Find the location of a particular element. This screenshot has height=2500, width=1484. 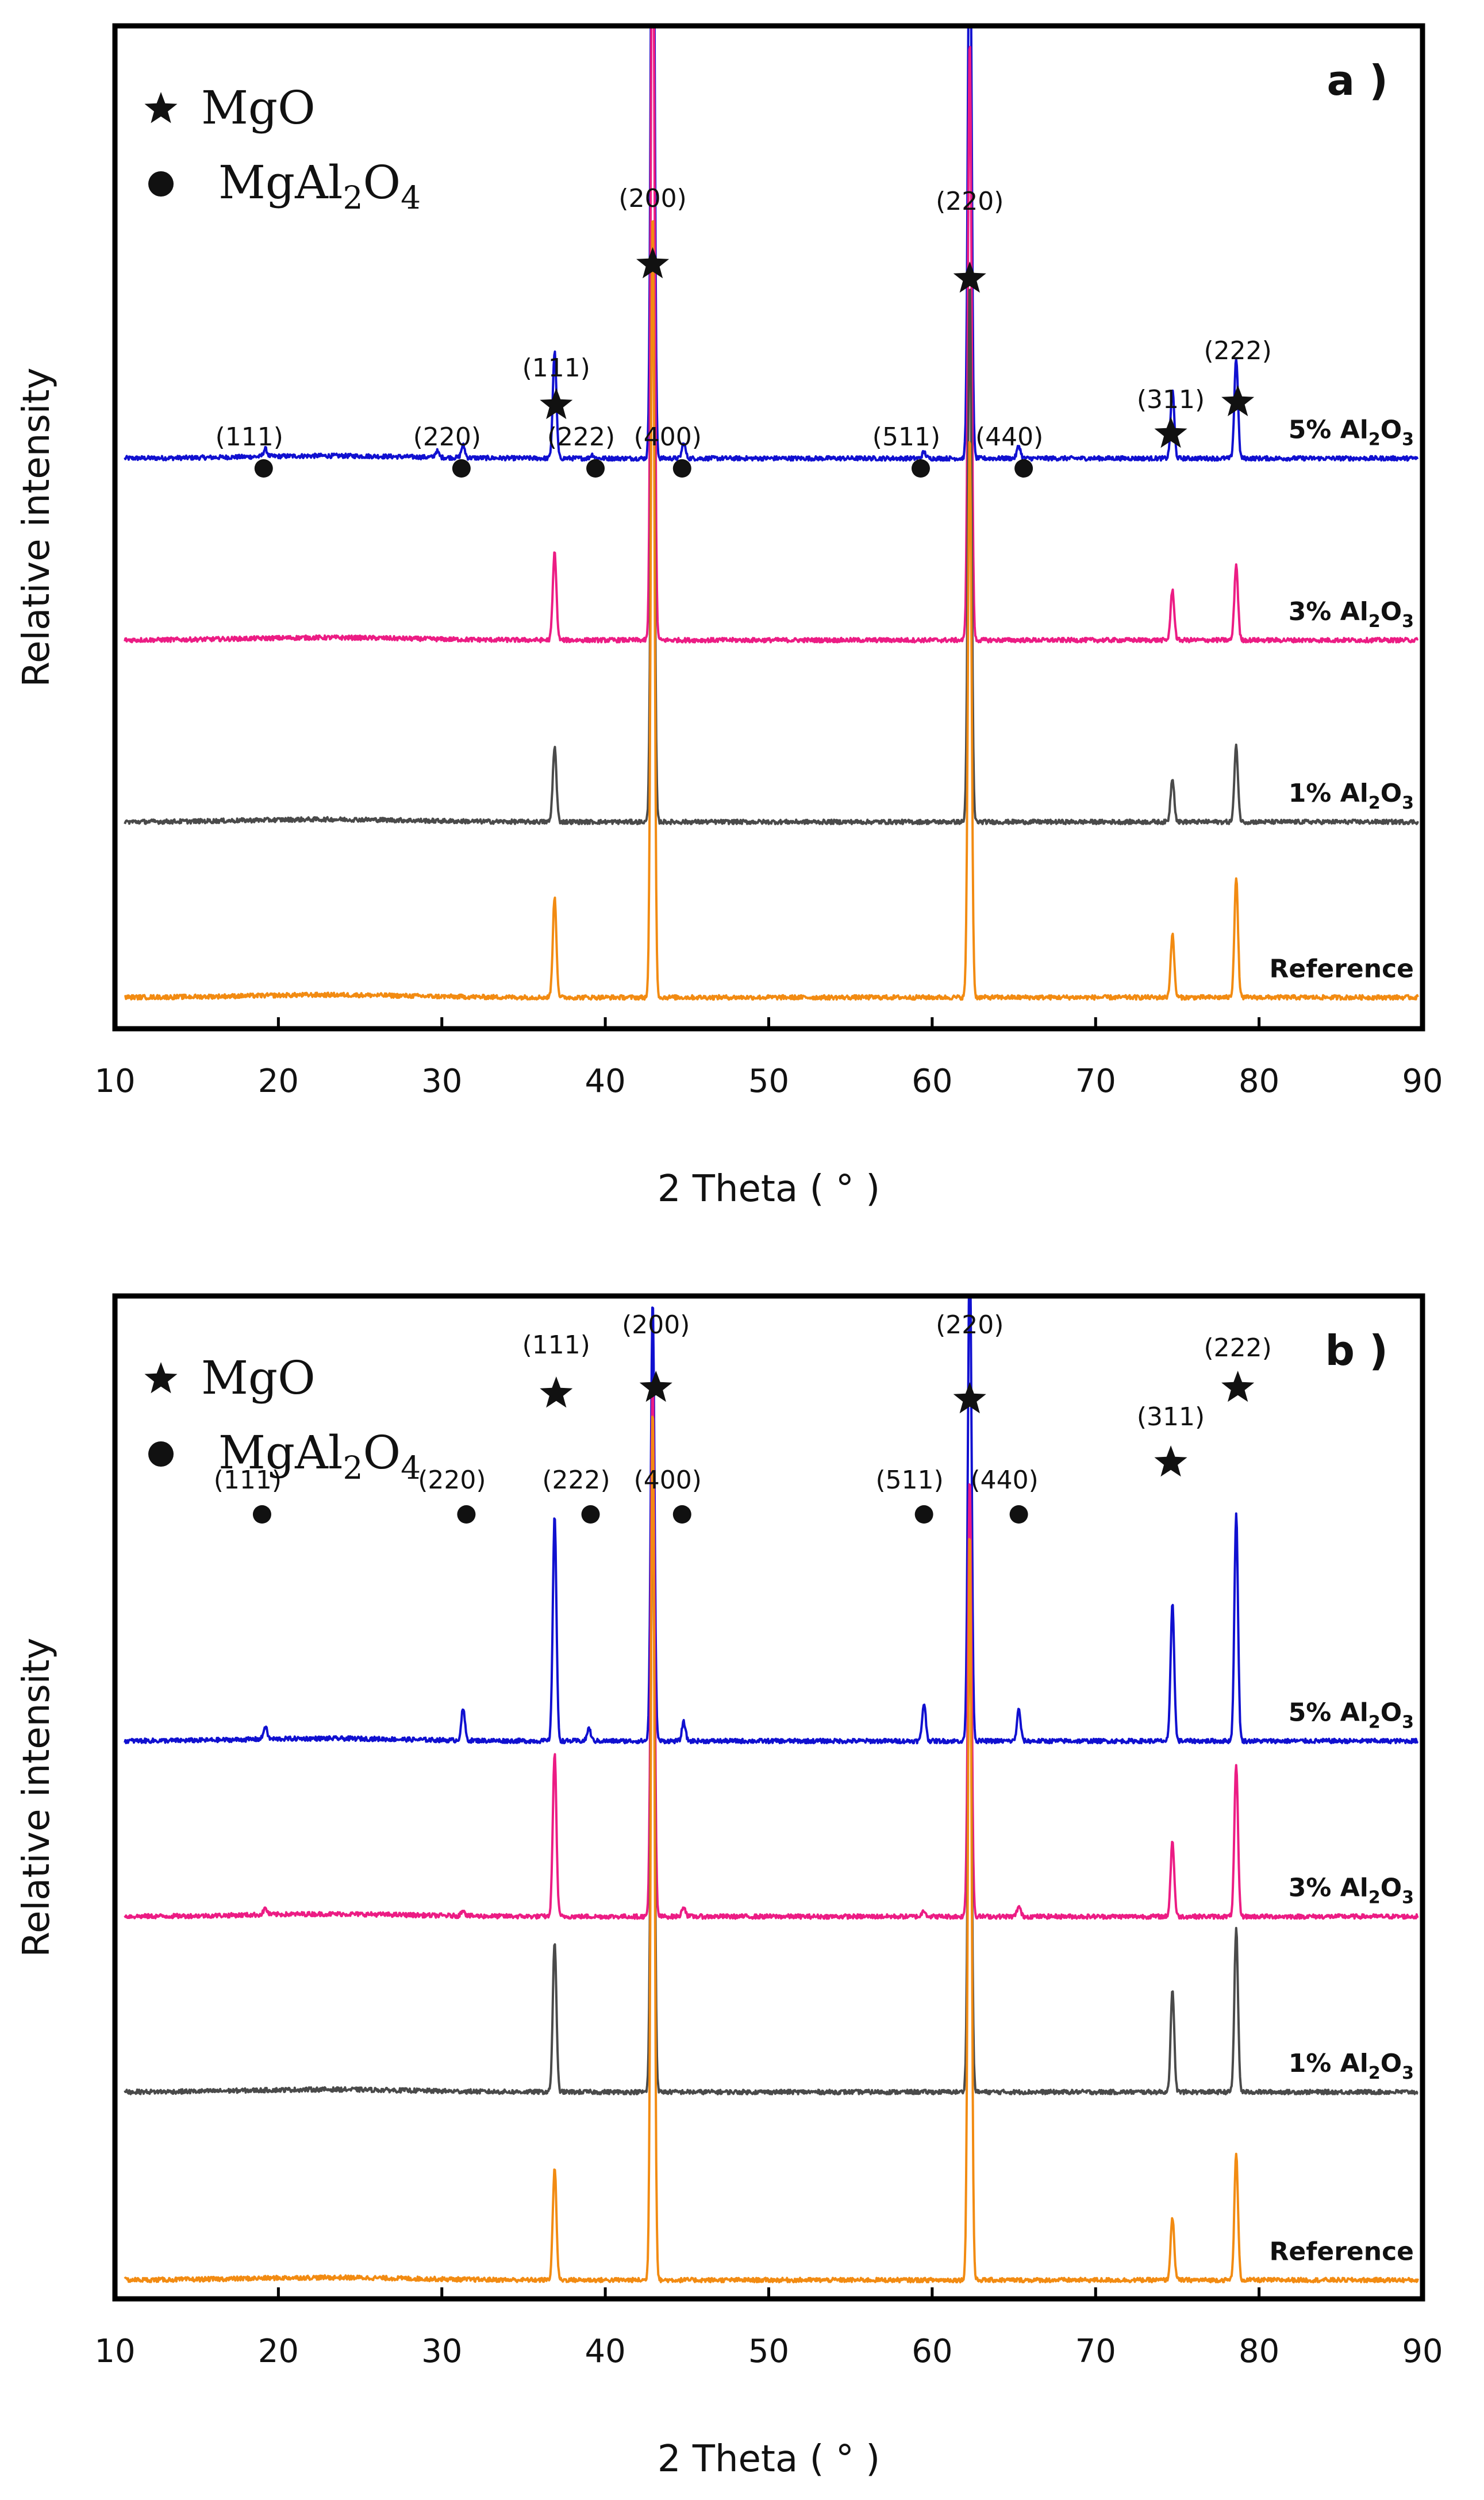

mgo-peak-label: (311) is located at coordinates (1171, 399).